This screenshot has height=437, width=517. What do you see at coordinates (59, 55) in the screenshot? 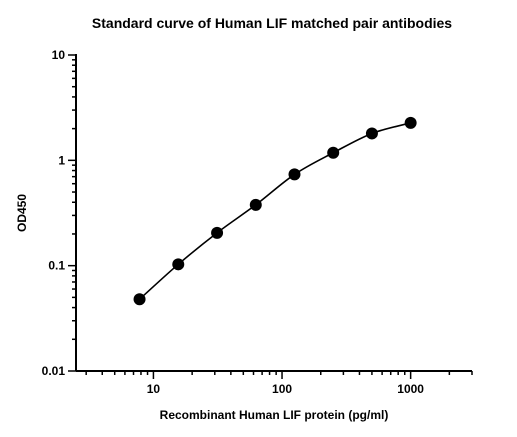
I see `y-tick-label: 10` at bounding box center [59, 55].